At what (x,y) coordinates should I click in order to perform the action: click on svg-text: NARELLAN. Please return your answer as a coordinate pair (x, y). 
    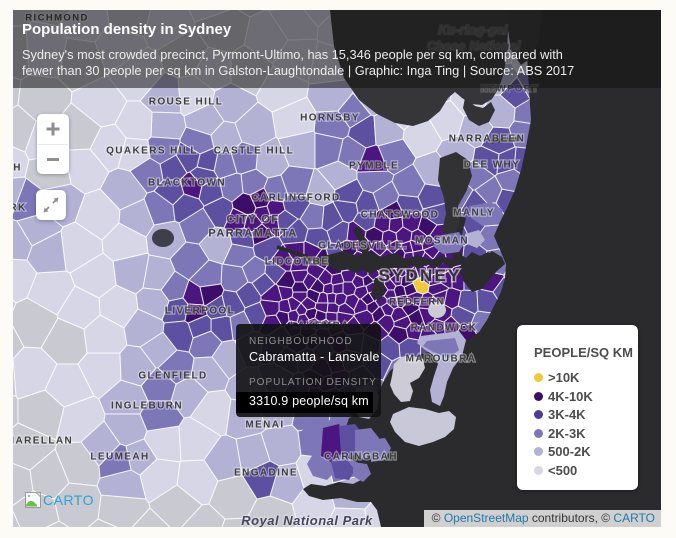
    Looking at the image, I should click on (43, 441).